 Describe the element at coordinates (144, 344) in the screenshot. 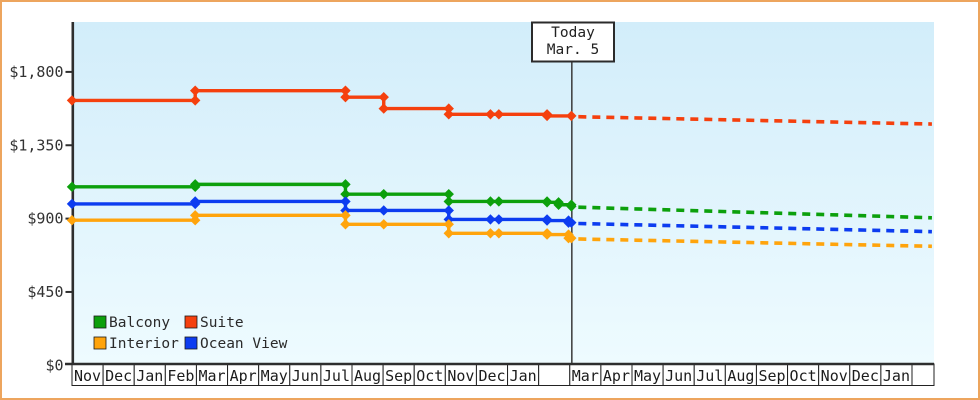

I see `legend-label: Interior` at that location.